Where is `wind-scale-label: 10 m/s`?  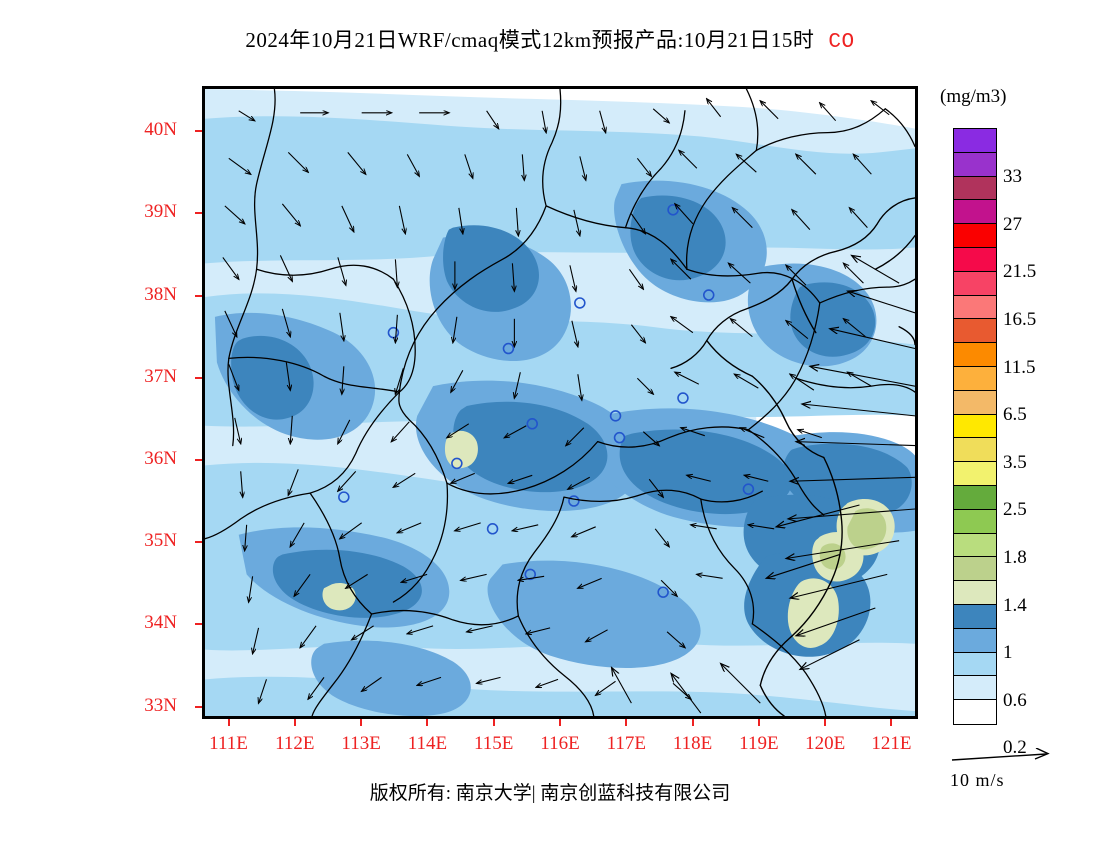 wind-scale-label: 10 m/s is located at coordinates (977, 780).